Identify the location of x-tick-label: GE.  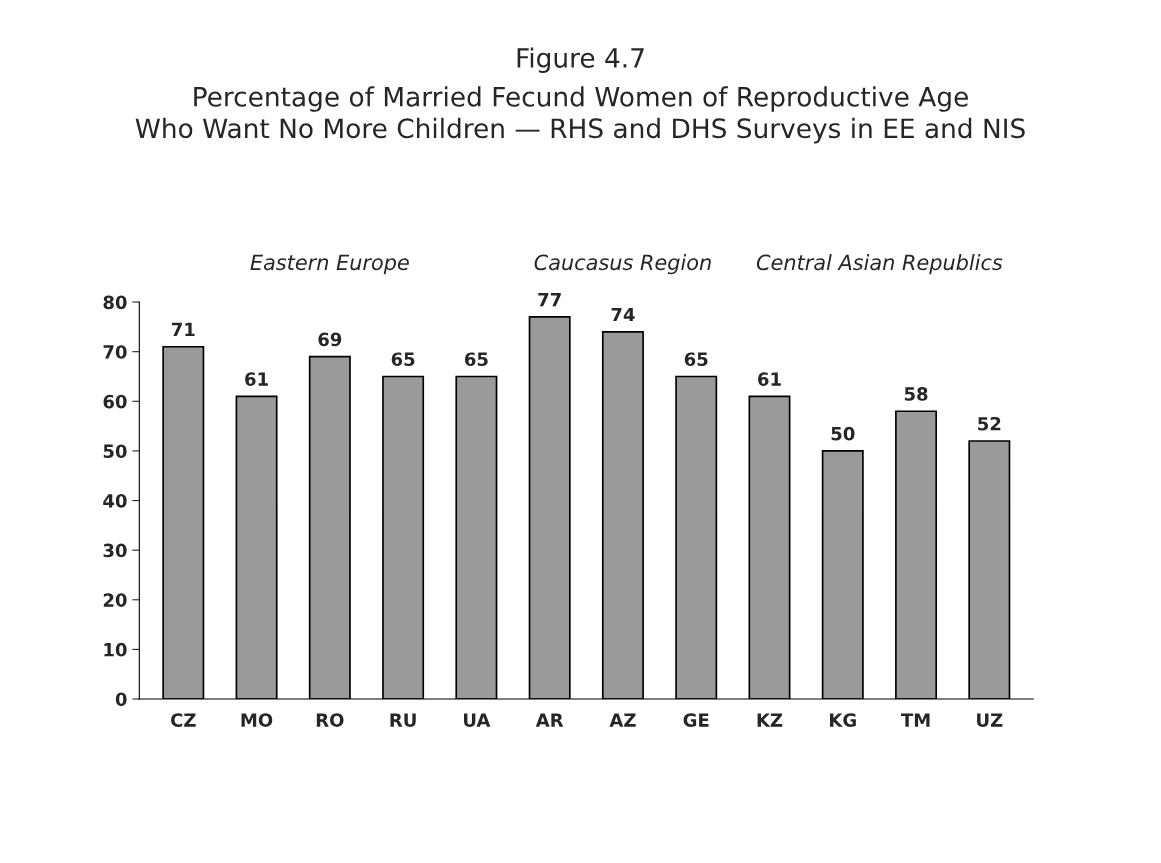
(696, 720).